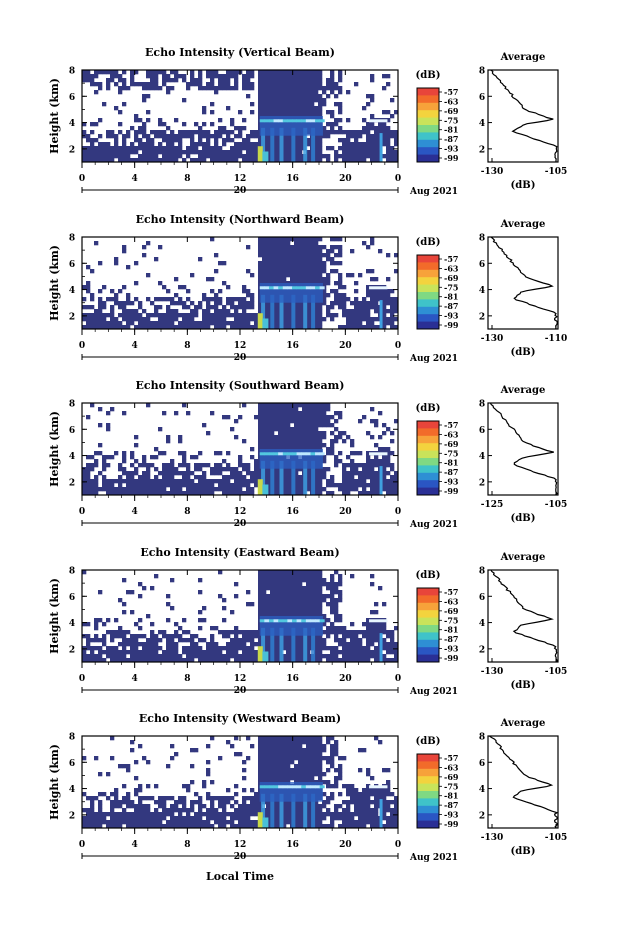 The image size is (618, 929). What do you see at coordinates (239, 552) in the screenshot?
I see `panel-title: Echo Intensity (Eastward Beam)` at bounding box center [239, 552].